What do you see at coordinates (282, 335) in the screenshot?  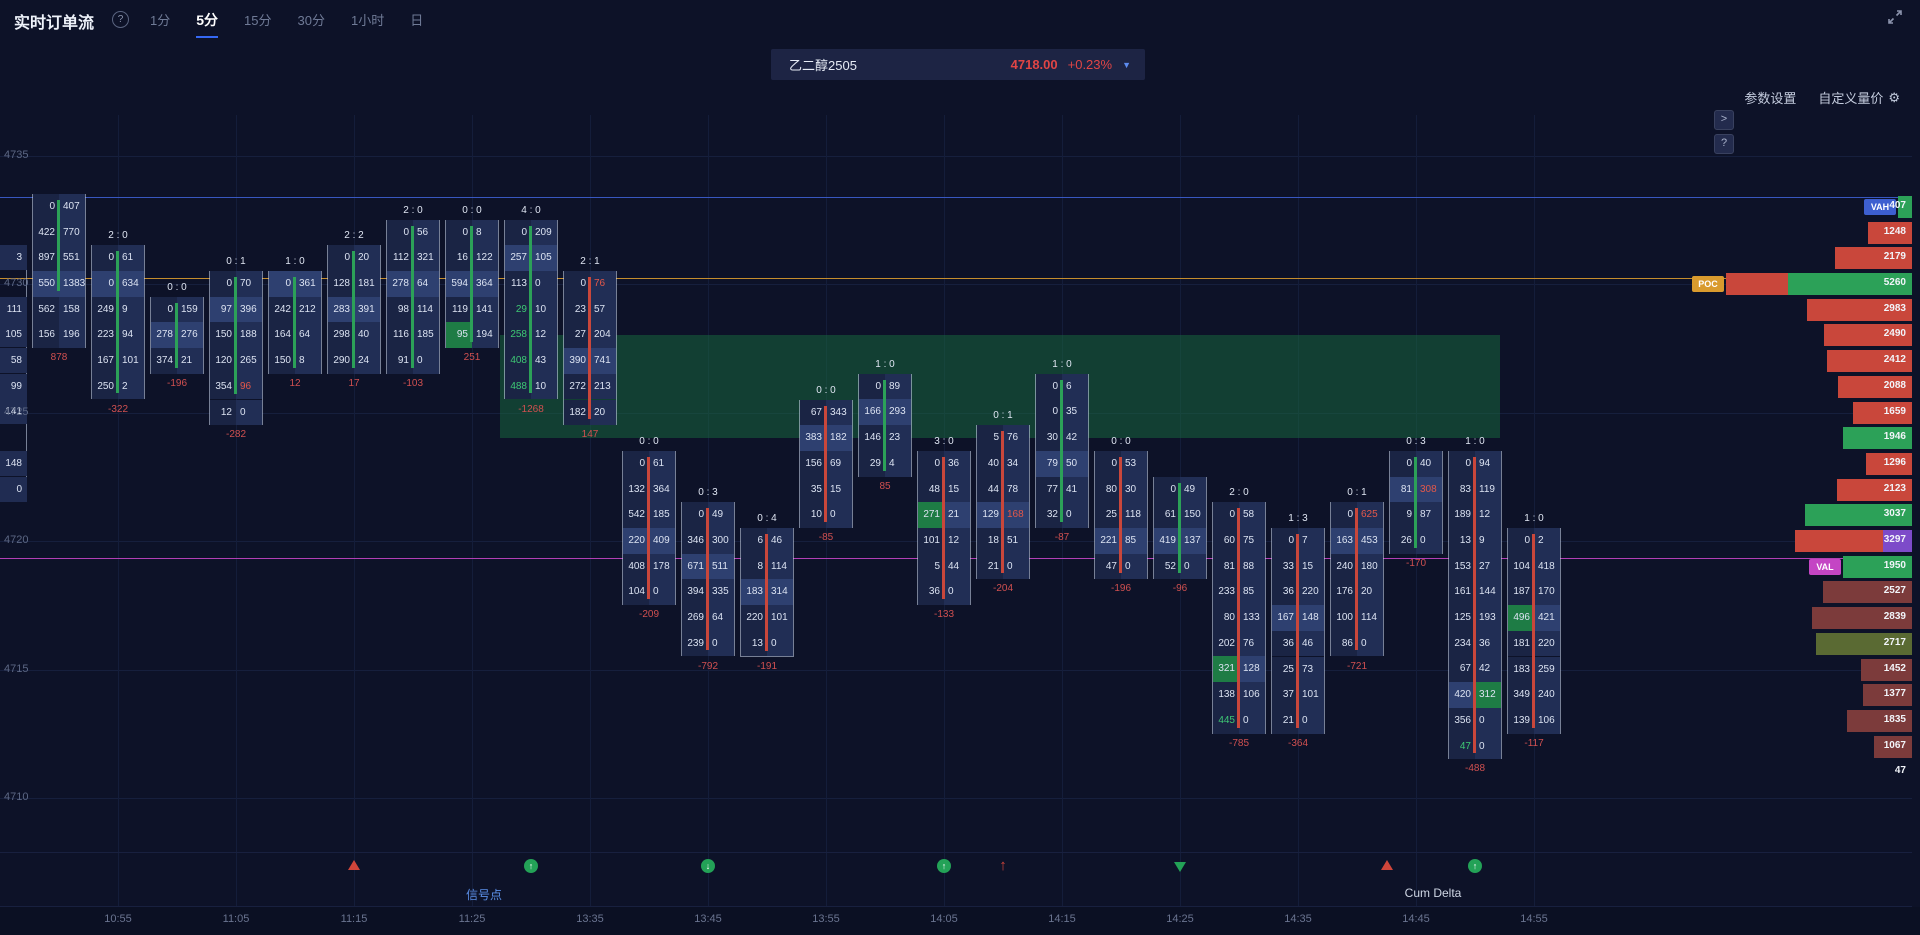 I see `footprint-cell-bid: 164` at bounding box center [282, 335].